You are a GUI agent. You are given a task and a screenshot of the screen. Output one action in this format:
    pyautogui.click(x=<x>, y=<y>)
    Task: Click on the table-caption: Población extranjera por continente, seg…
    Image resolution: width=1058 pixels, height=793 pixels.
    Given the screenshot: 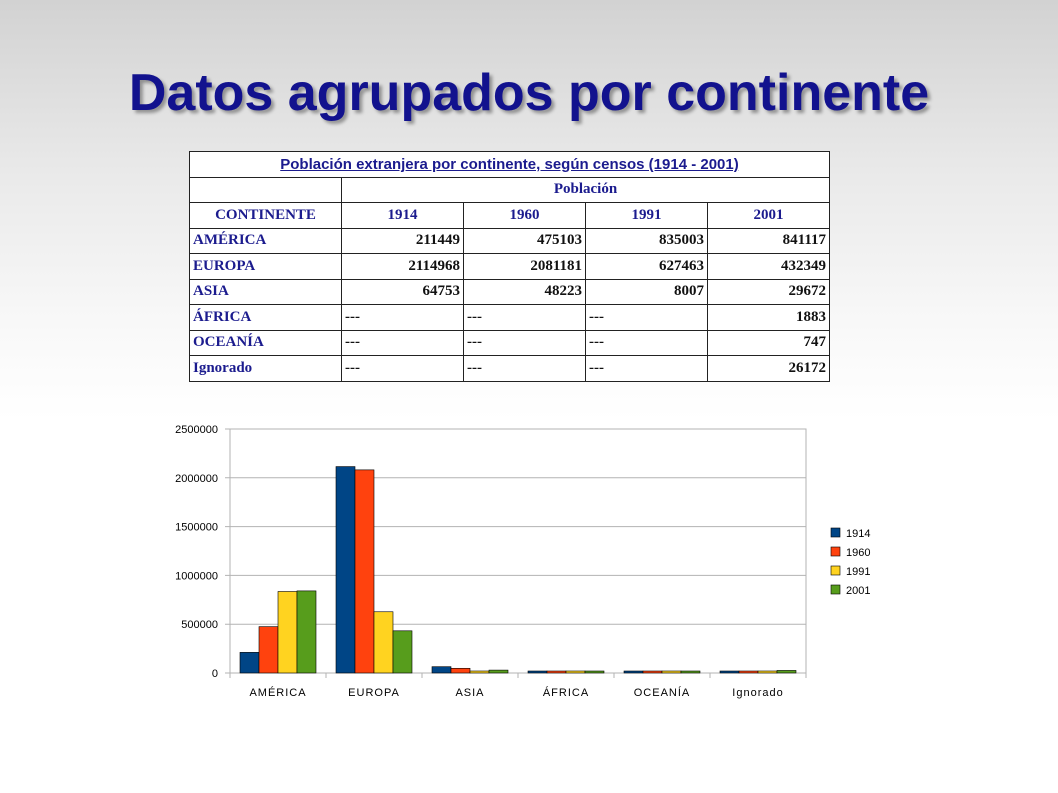 What is the action you would take?
    pyautogui.click(x=509, y=164)
    